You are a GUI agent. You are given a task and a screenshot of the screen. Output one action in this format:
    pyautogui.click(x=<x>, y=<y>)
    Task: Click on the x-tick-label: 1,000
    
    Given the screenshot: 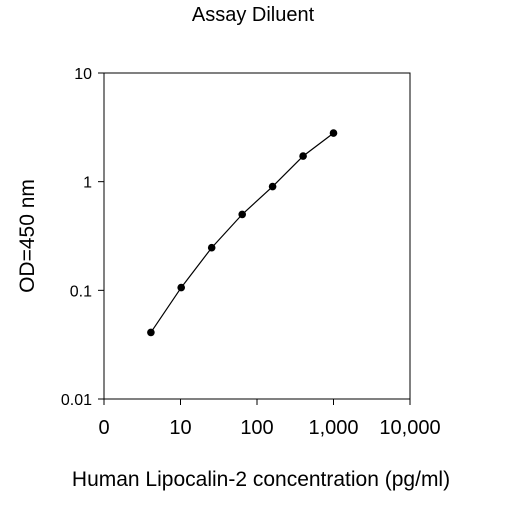 What is the action you would take?
    pyautogui.click(x=333, y=428)
    